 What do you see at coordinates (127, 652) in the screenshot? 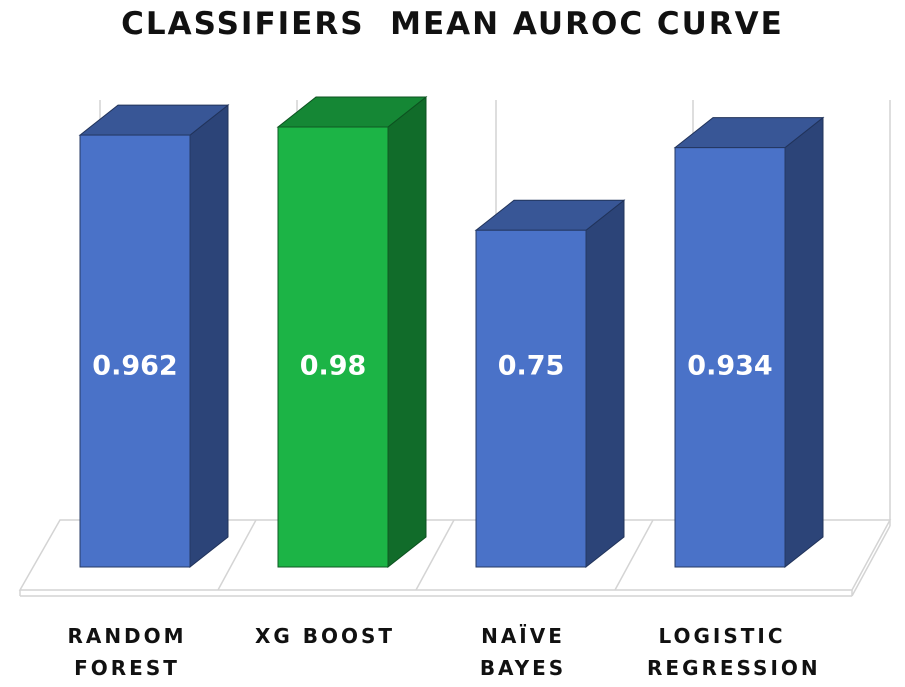
I see `x-tick-label: RANDOM FOREST` at bounding box center [127, 652].